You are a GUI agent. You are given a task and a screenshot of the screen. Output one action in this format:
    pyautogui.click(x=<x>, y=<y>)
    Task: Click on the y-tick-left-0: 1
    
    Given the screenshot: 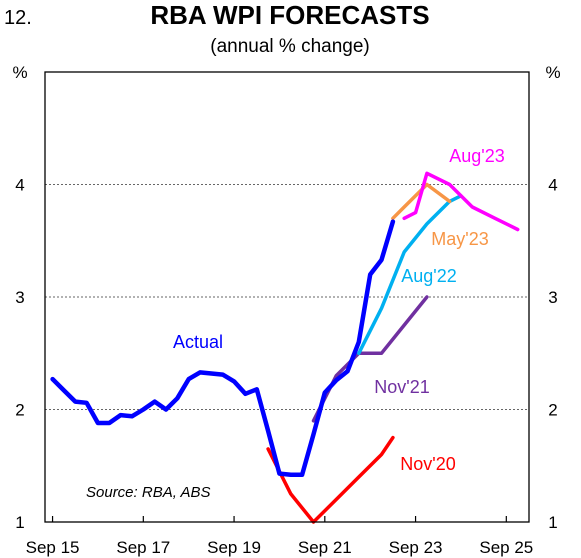 What is the action you would take?
    pyautogui.click(x=19, y=522)
    